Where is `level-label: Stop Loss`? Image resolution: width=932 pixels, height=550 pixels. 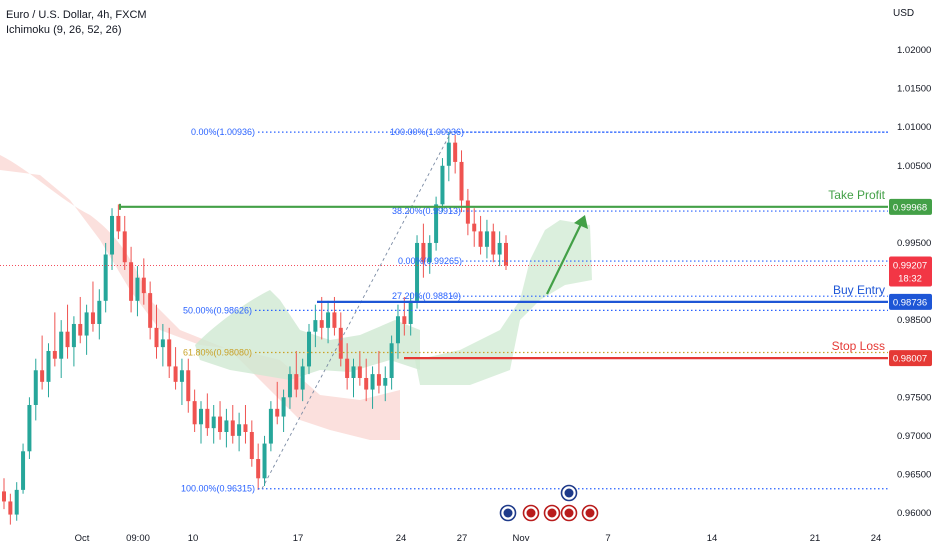 level-label: Stop Loss is located at coordinates (858, 346).